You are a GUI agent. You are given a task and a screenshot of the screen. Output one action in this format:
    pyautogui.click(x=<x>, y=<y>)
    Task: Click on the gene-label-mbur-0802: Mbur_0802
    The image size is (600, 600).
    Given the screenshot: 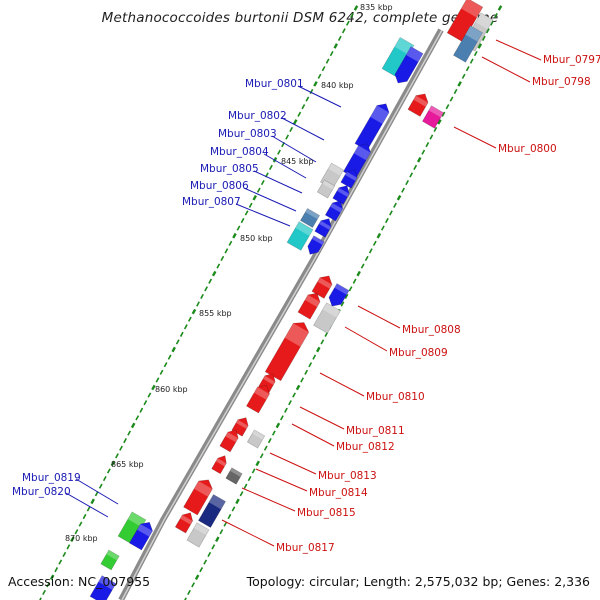 What is the action you would take?
    pyautogui.click(x=257, y=116)
    